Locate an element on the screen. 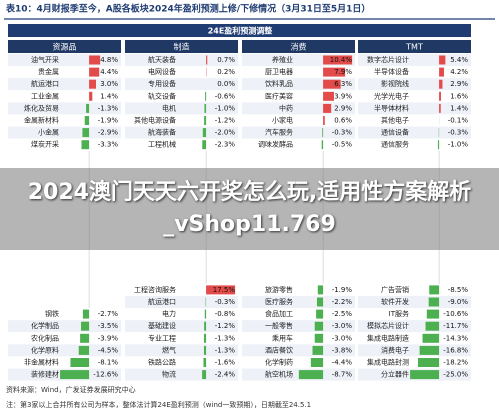 This screenshot has width=499, height=417. row-label: 电力 is located at coordinates (169, 313).